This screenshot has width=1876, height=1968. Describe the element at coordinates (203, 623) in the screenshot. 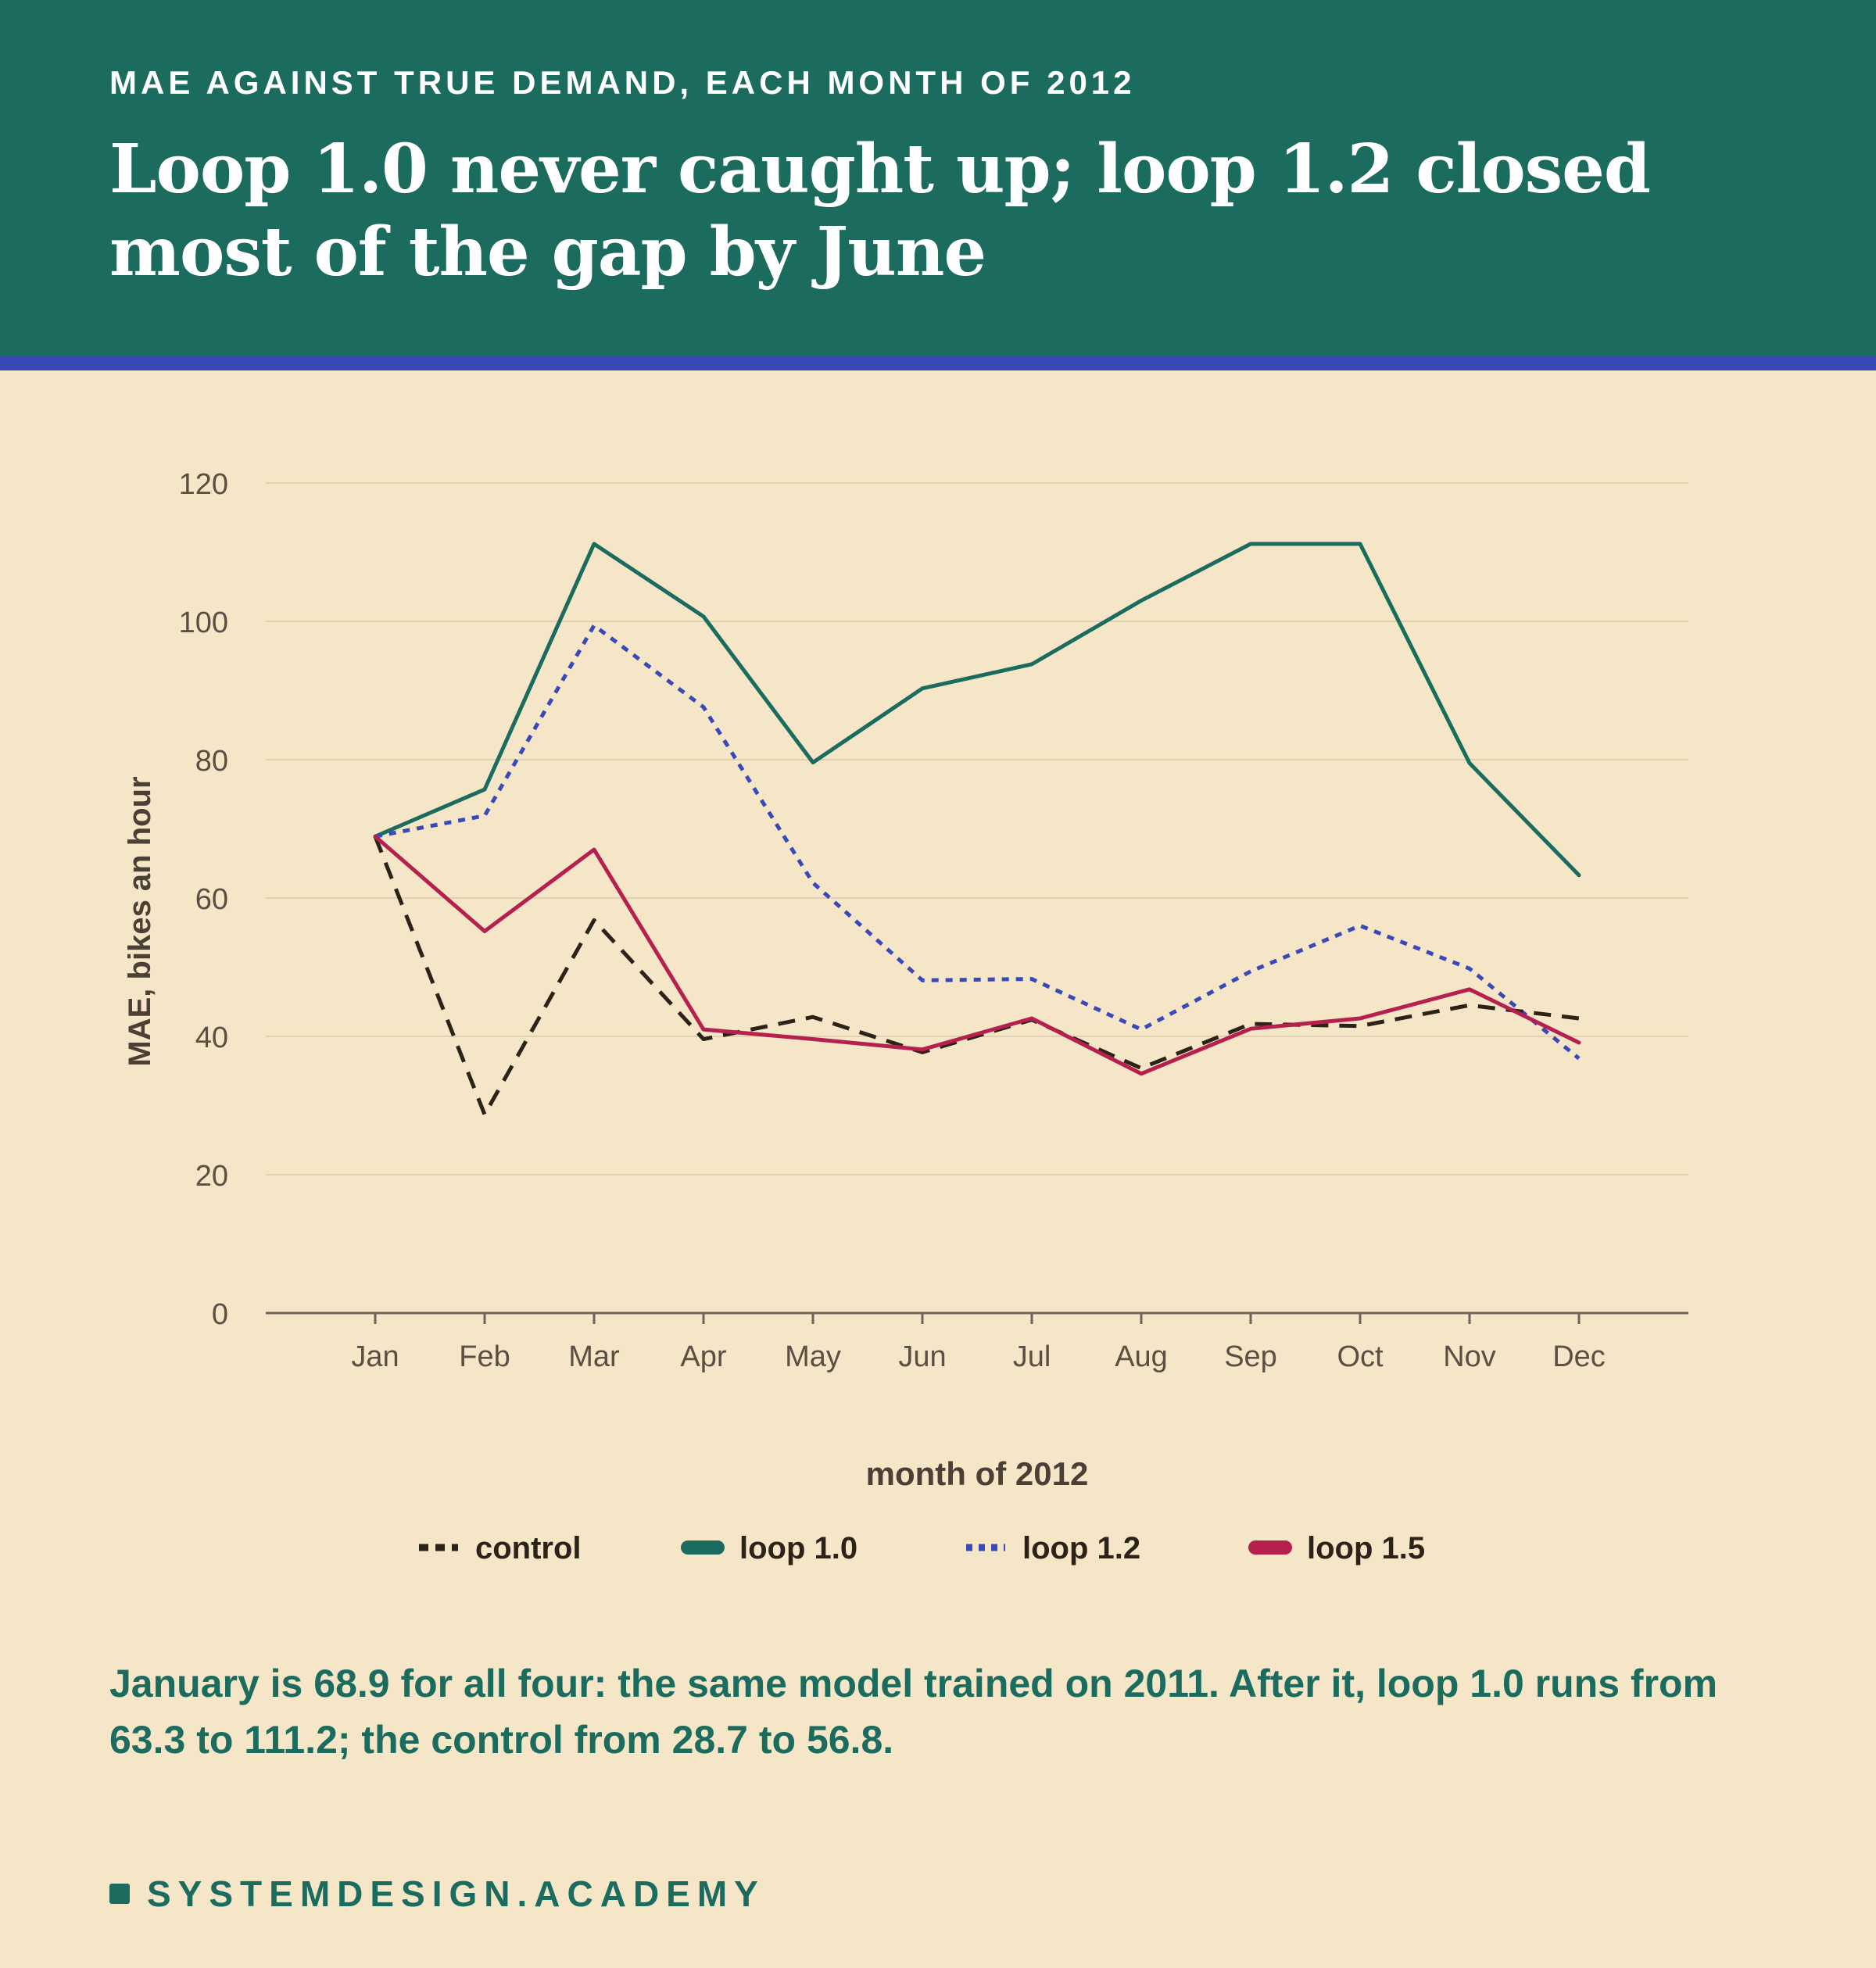

I see `y-tick-label: 100` at that location.